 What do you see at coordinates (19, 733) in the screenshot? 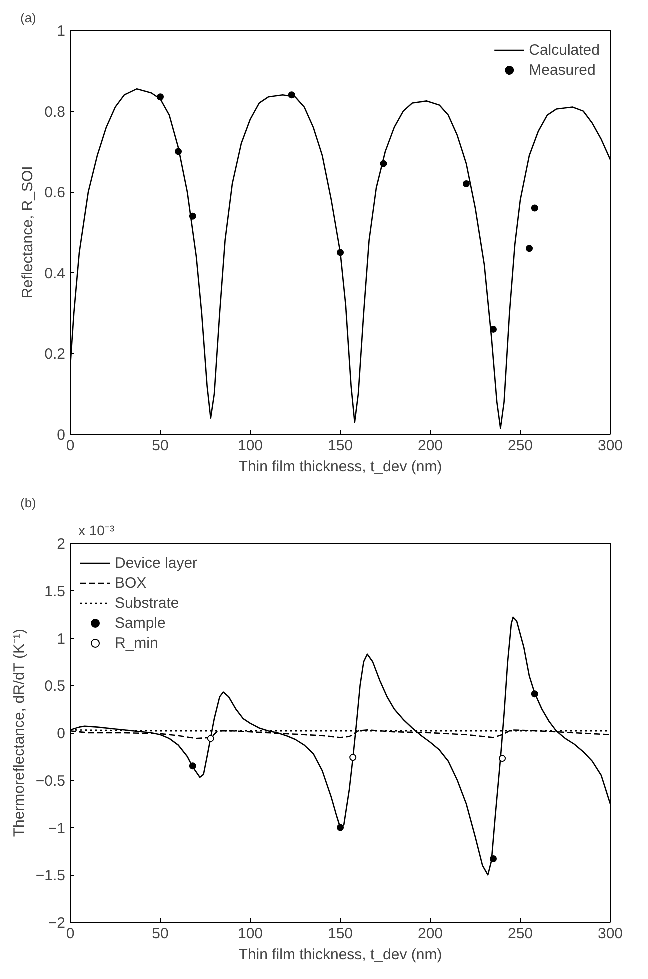
I see `y-axis-title: Thermoreflectance, dR/dT (K⁻¹)` at bounding box center [19, 733].